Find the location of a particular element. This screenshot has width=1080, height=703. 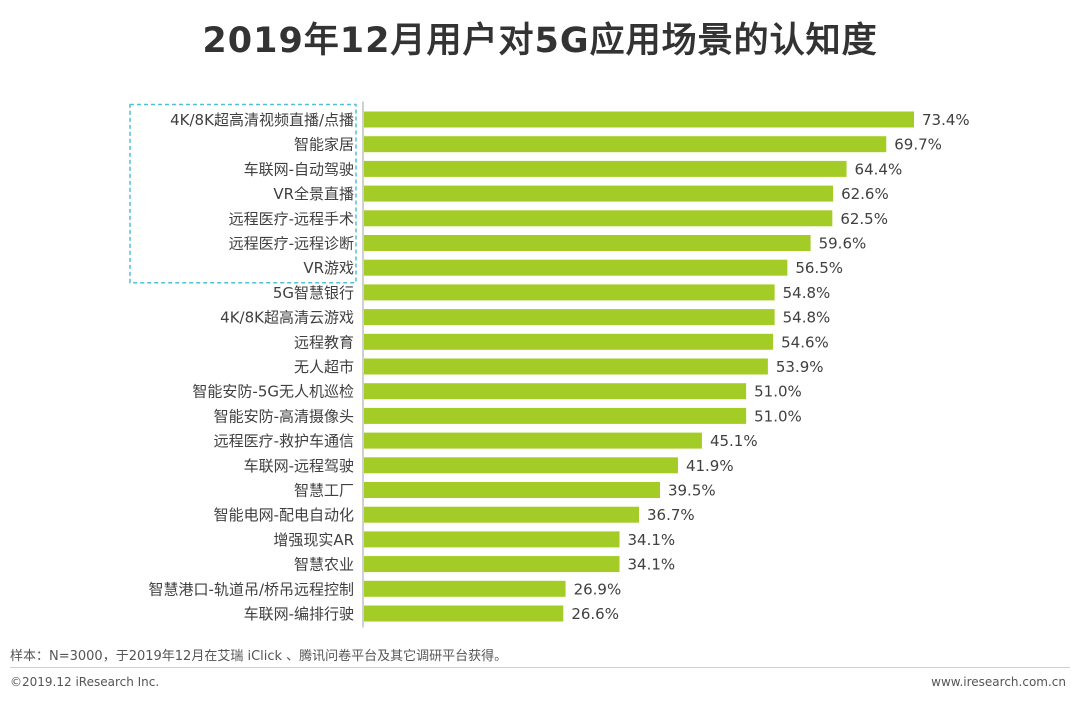

value-label: 62.5% is located at coordinates (864, 219).